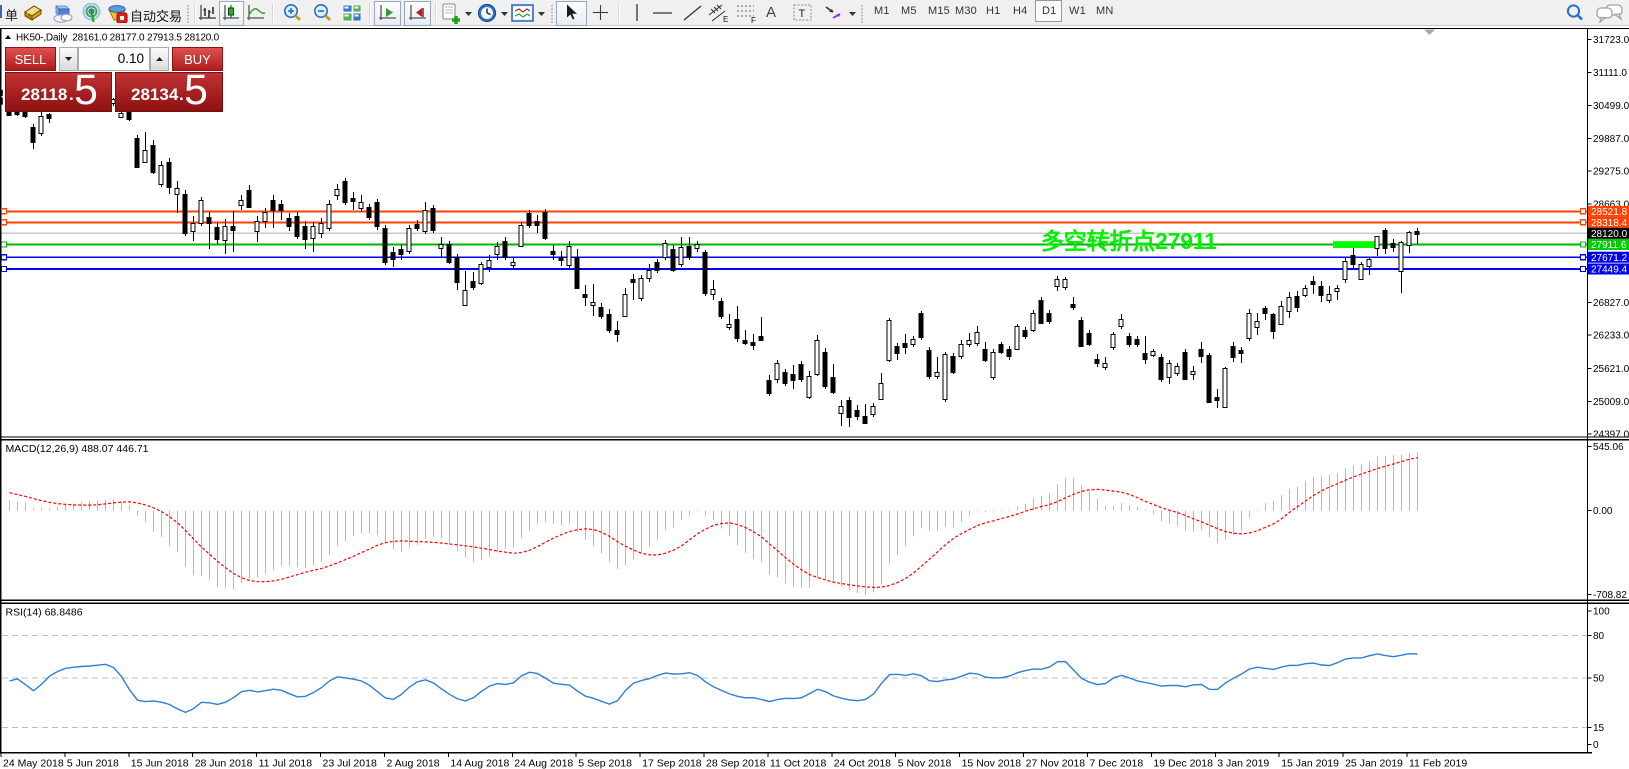  What do you see at coordinates (1183, 763) in the screenshot?
I see `svg-text: 19 Dec 2018` at bounding box center [1183, 763].